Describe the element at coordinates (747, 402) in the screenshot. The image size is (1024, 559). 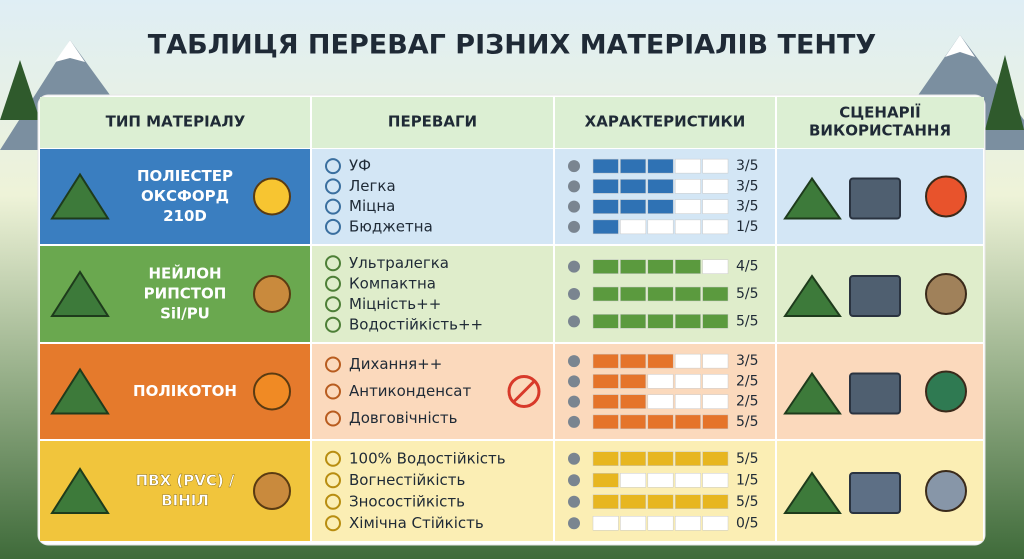
I see `rating-label: 2/5` at that location.